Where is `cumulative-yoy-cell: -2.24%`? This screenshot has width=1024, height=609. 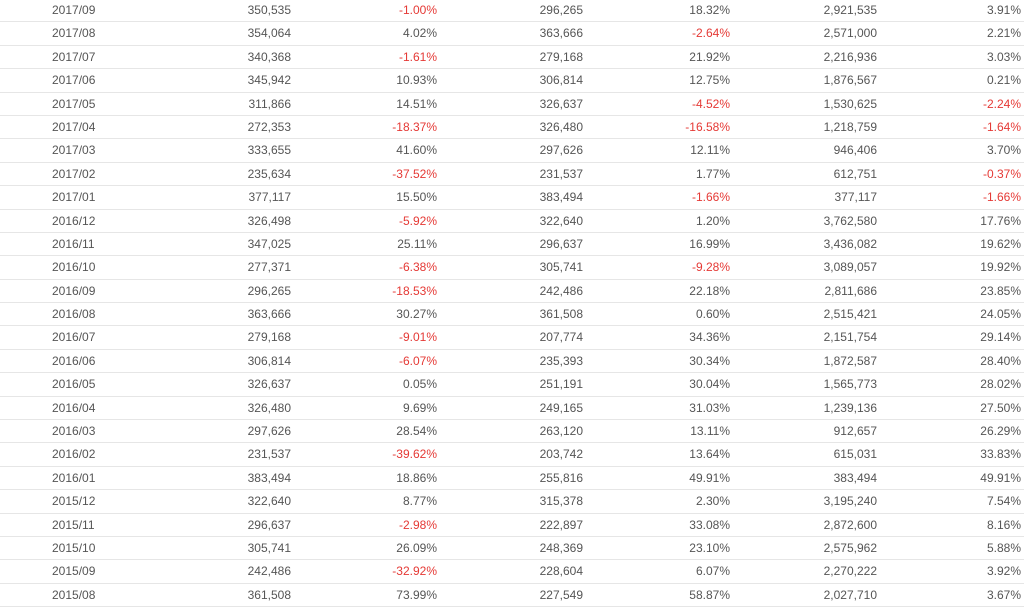 cumulative-yoy-cell: -2.24% is located at coordinates (1001, 103).